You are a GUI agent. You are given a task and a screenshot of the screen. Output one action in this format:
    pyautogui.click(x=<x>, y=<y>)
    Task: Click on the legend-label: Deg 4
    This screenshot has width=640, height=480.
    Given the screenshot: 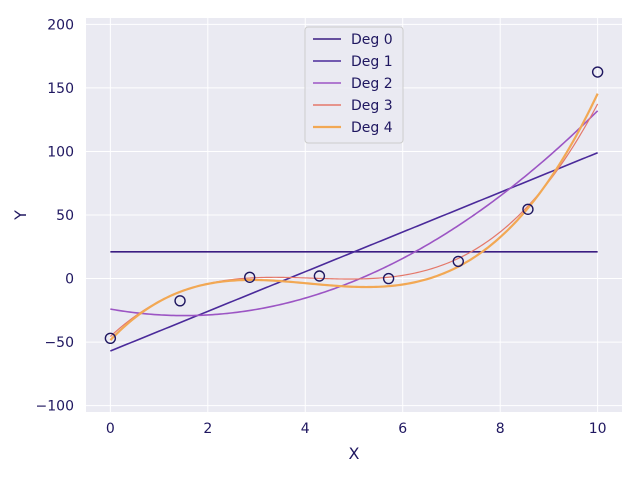 What is the action you would take?
    pyautogui.click(x=372, y=128)
    